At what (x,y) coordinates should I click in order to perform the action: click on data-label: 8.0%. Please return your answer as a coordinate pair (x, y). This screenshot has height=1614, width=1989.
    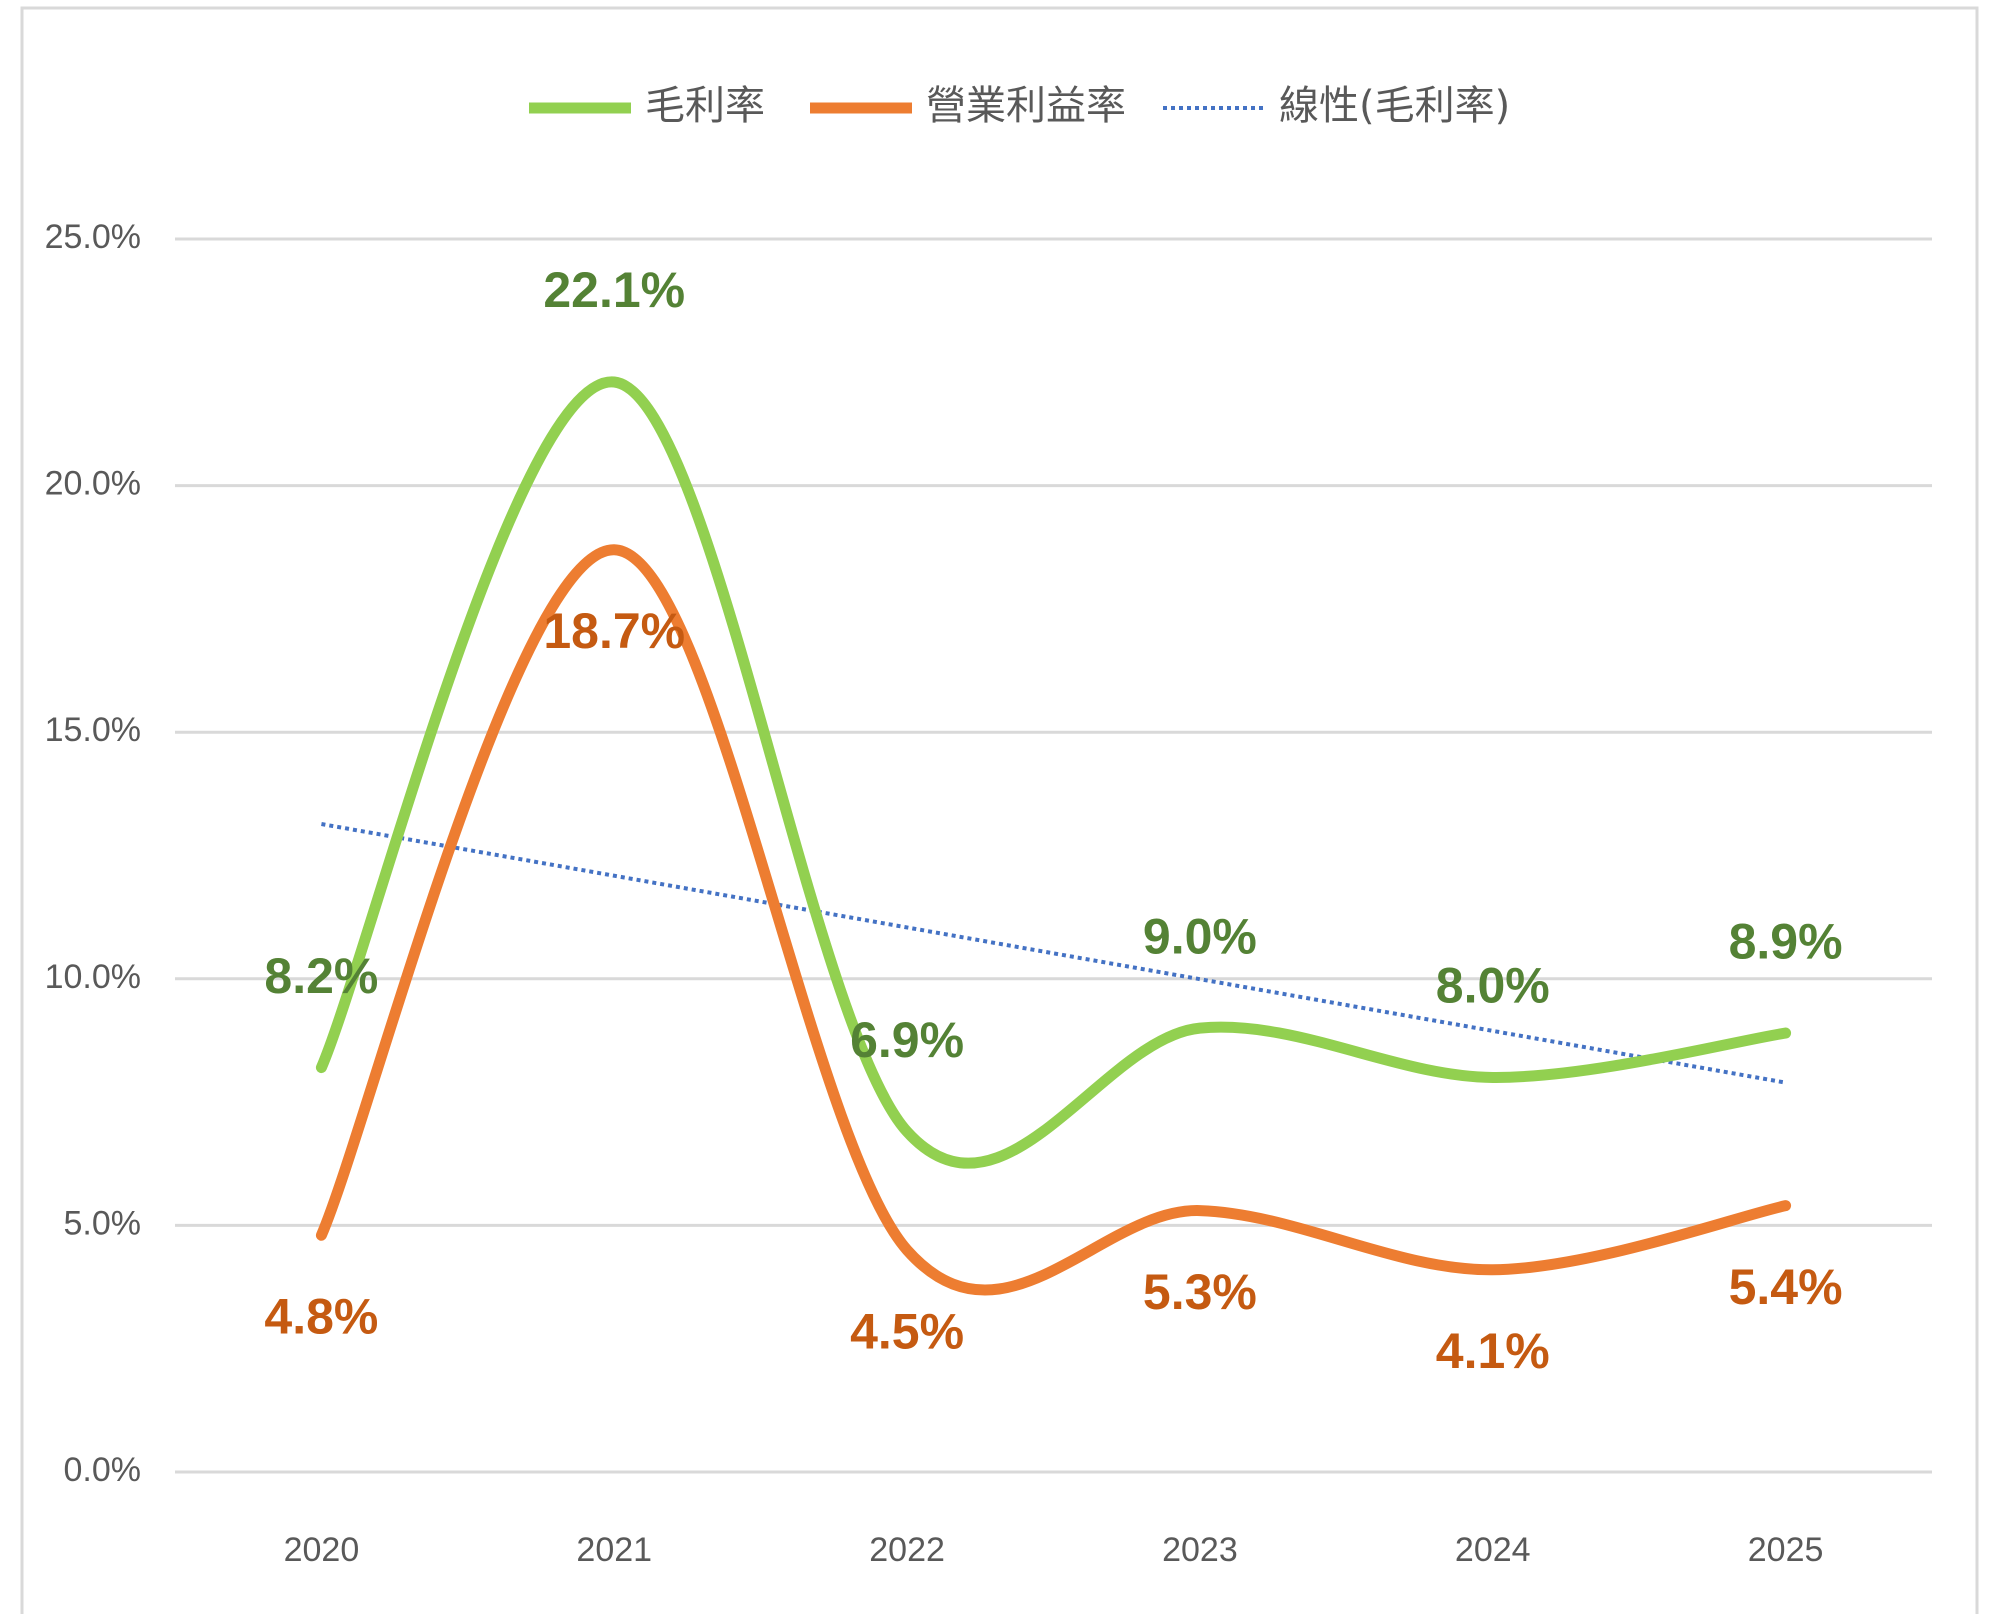
    Looking at the image, I should click on (1493, 986).